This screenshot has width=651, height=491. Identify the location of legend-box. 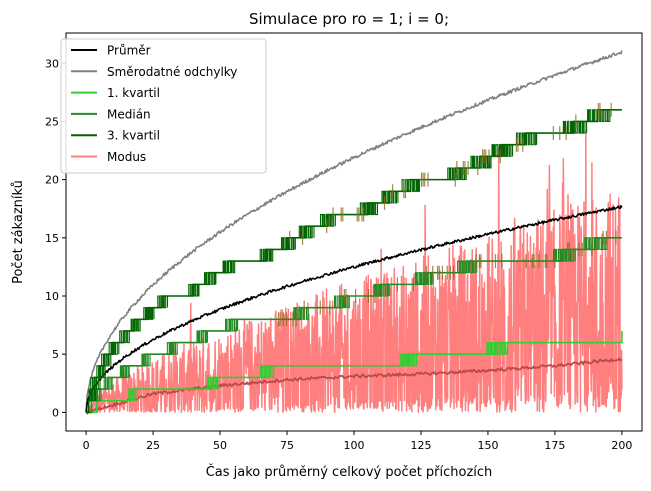
(163, 106).